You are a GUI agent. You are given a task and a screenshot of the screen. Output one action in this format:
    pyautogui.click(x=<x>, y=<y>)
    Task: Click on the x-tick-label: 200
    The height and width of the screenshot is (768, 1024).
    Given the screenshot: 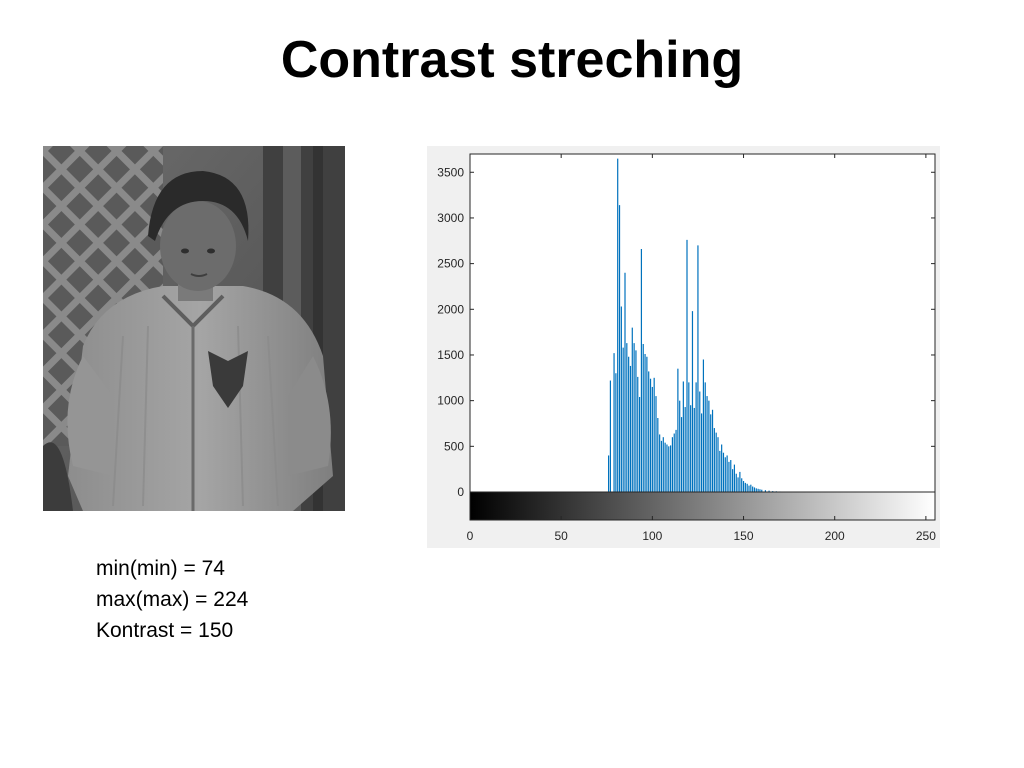 What is the action you would take?
    pyautogui.click(x=835, y=536)
    